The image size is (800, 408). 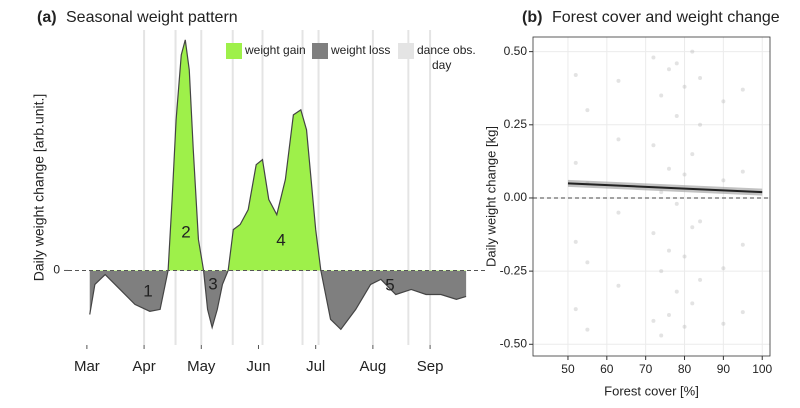 What do you see at coordinates (448, 50) in the screenshot?
I see `legend-line: dance obs.` at bounding box center [448, 50].